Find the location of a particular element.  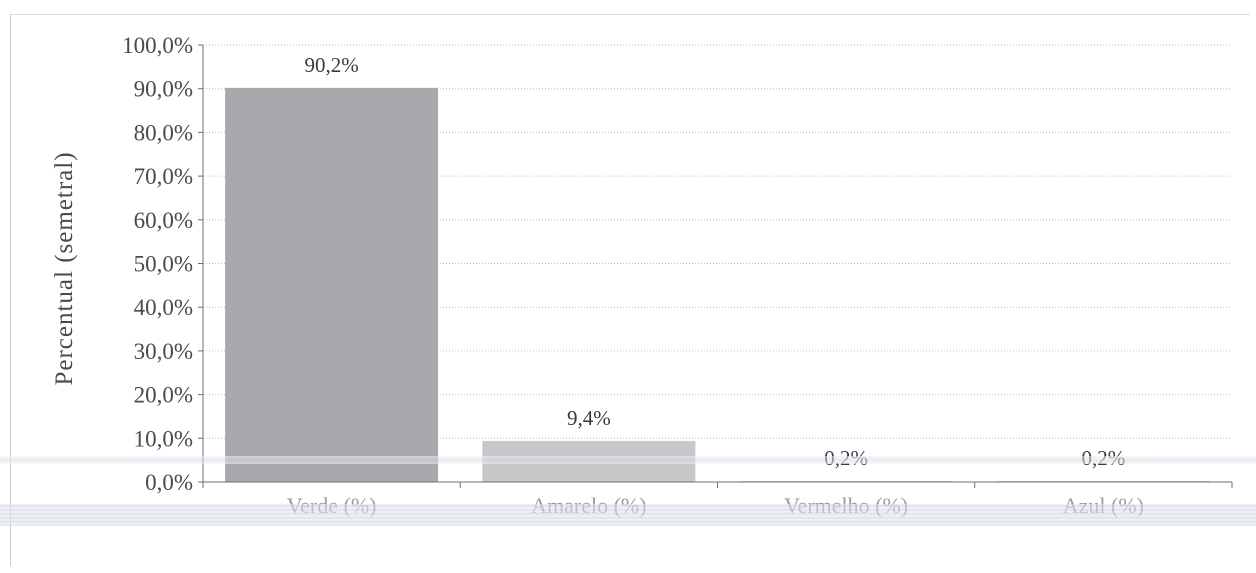

x-tick-label: Azul (%) is located at coordinates (1103, 505).